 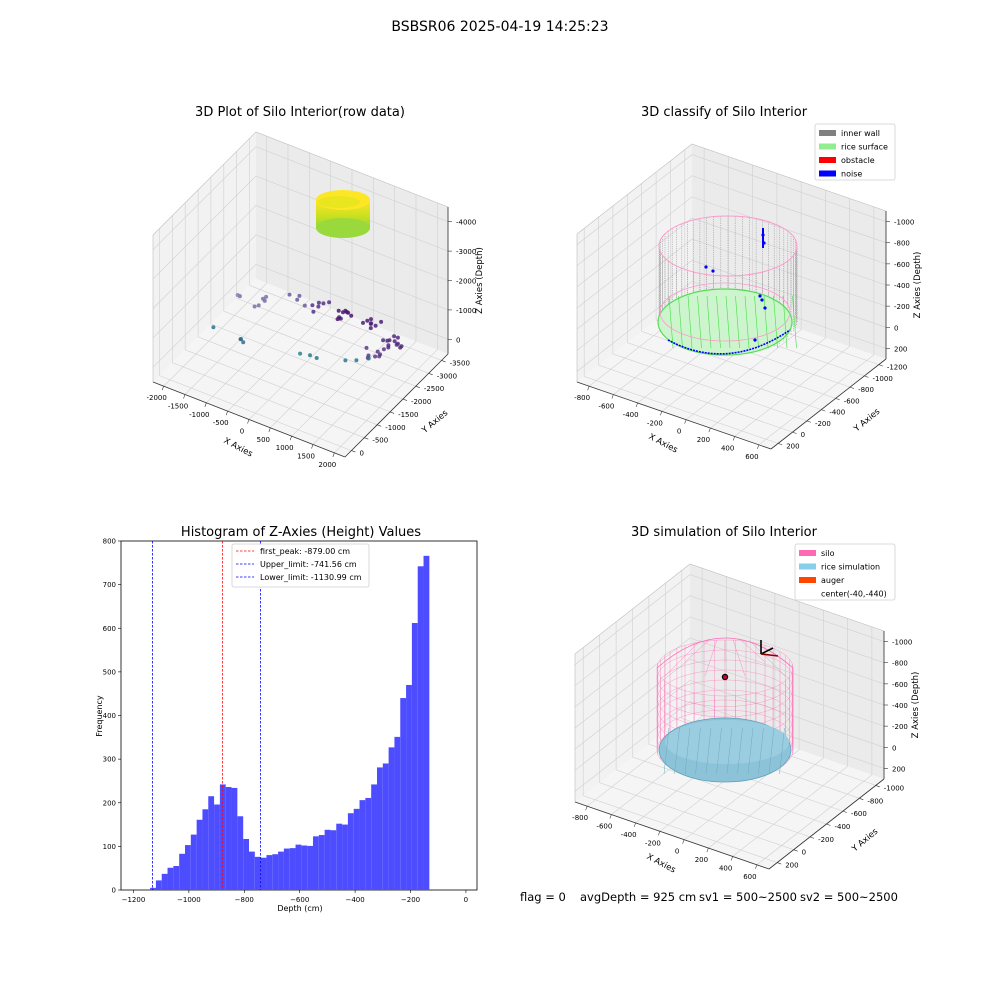 What do you see at coordinates (466, 252) in the screenshot?
I see `z-tick-label: -3000` at bounding box center [466, 252].